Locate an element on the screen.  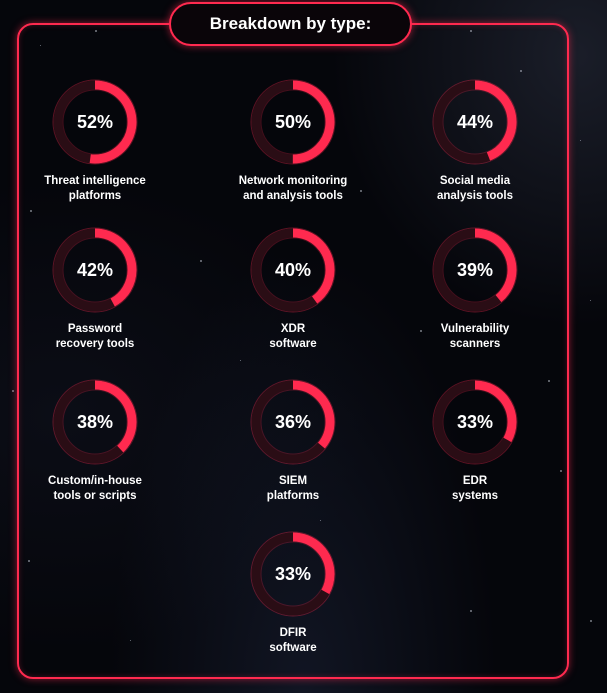
donut-percent-label: 40% is located at coordinates (293, 269).